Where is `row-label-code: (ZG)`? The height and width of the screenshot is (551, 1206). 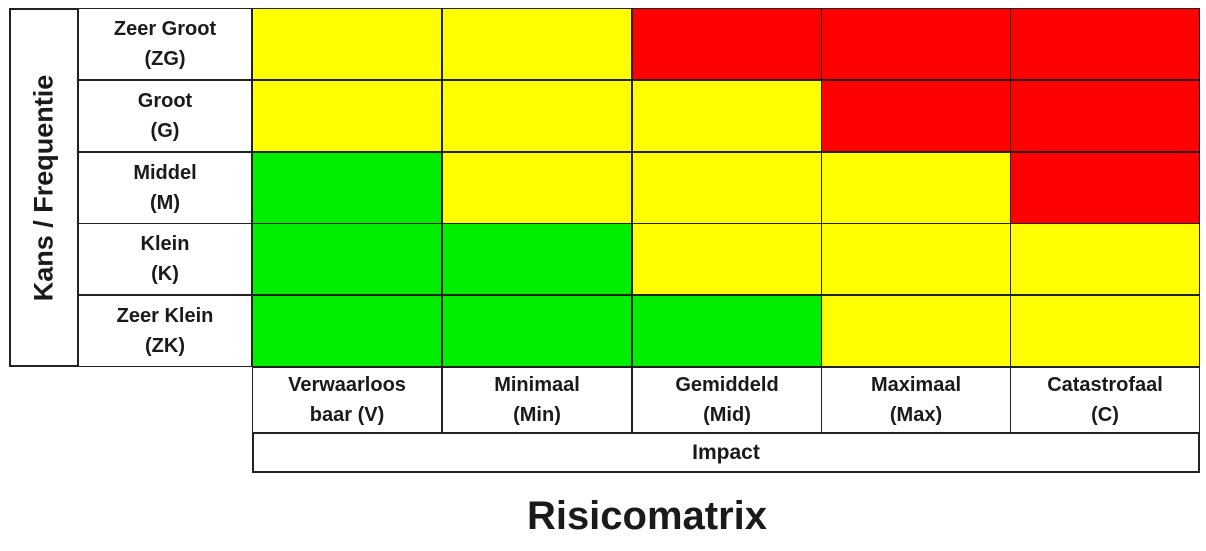
row-label-code: (ZG) is located at coordinates (165, 59).